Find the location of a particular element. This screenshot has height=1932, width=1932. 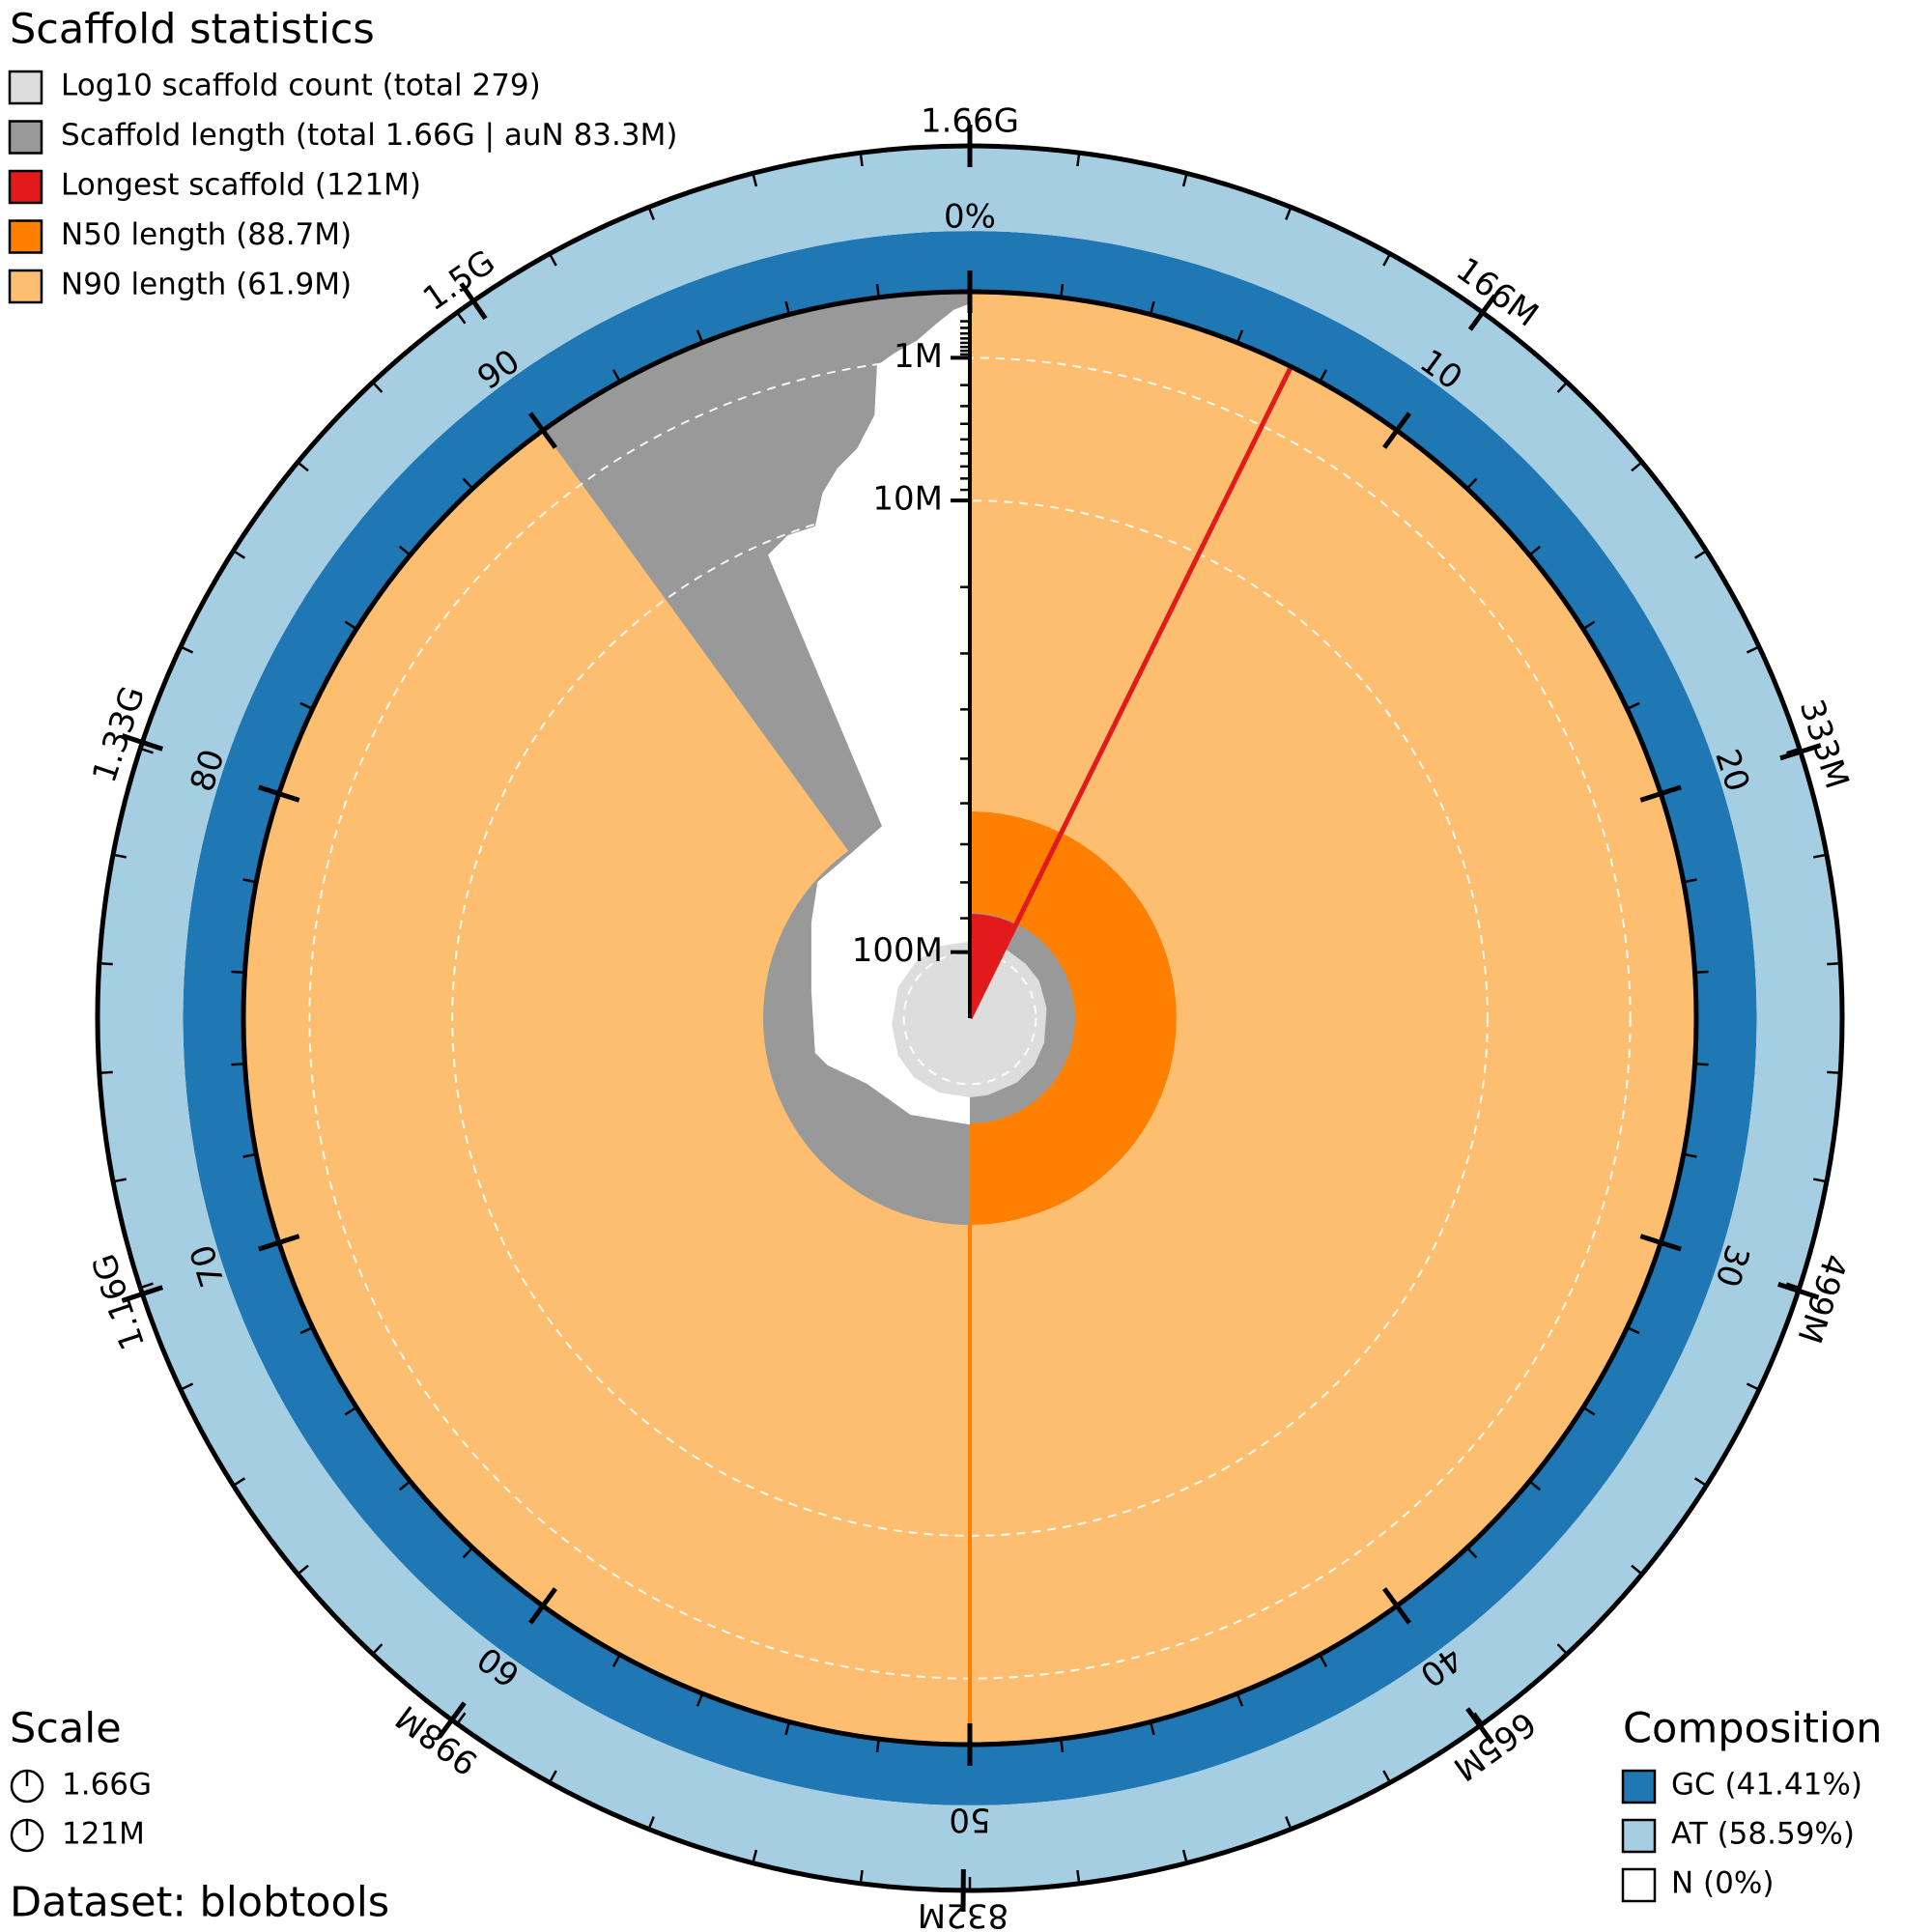

composition-swatch is located at coordinates (1639, 1786).